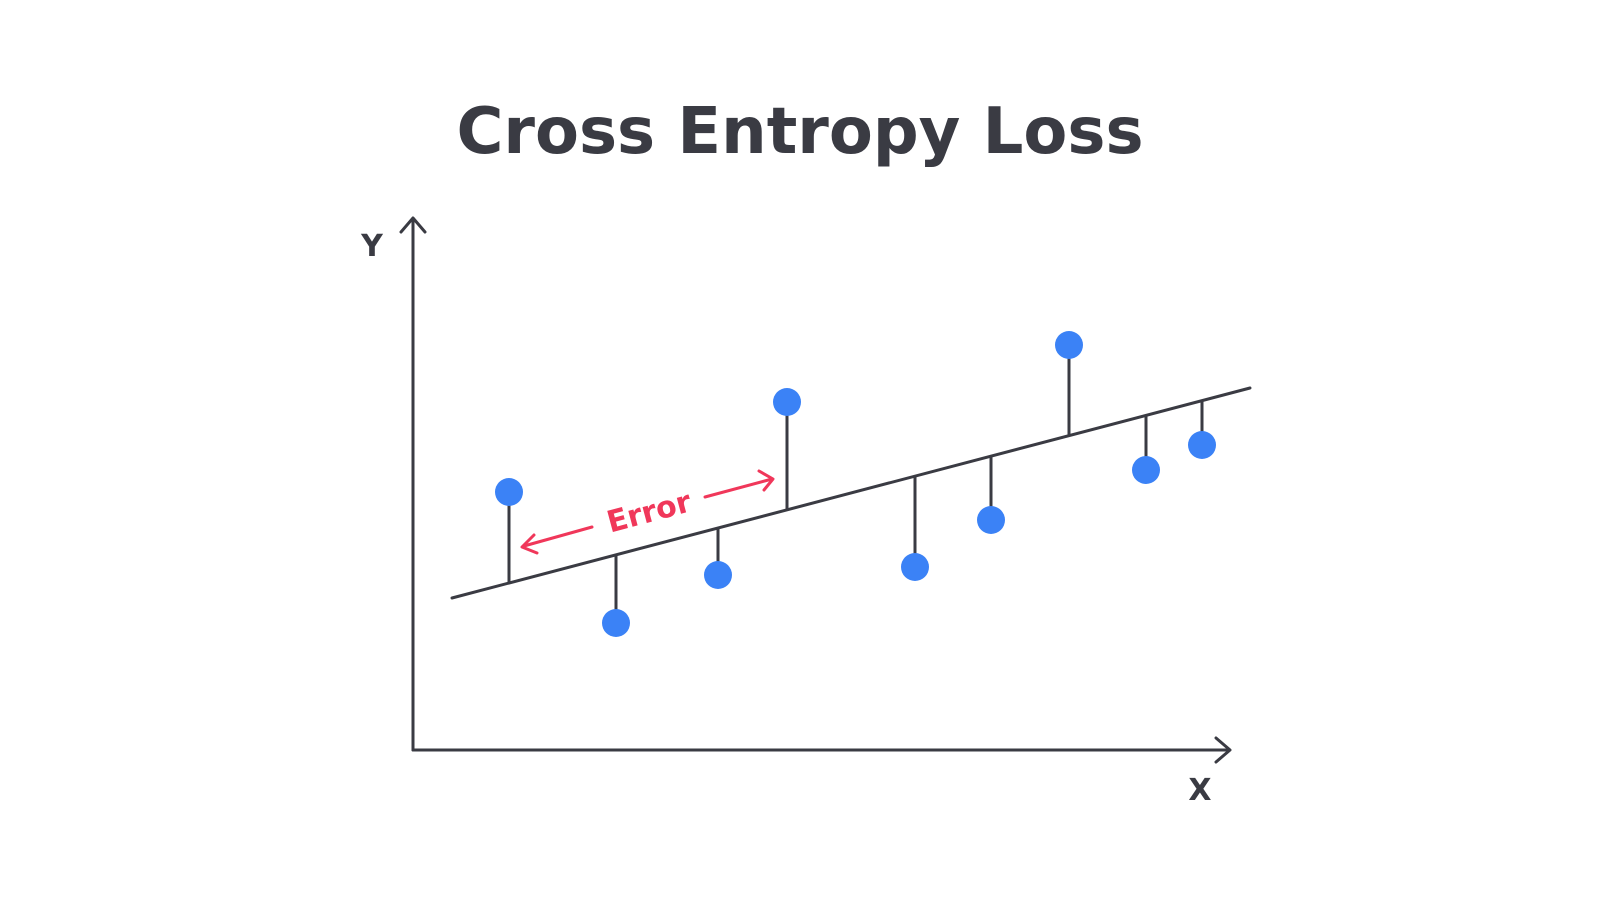 The image size is (1600, 900). I want to click on y-axis-arrowhead, so click(413, 225).